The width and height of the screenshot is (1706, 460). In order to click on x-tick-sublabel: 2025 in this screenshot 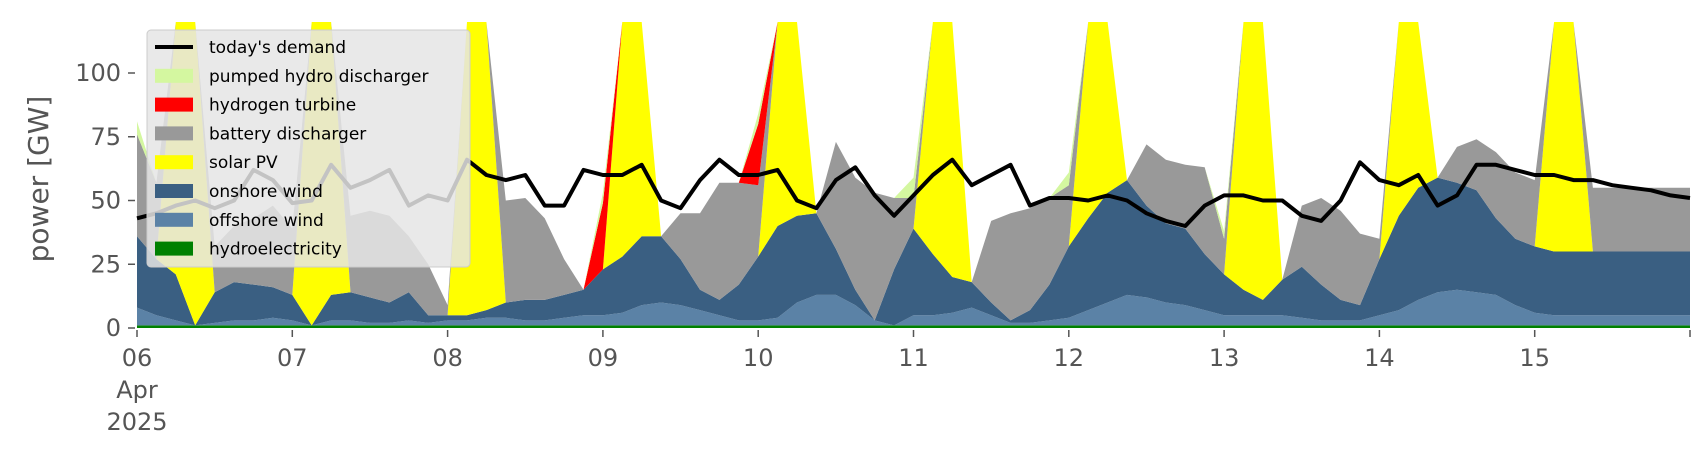, I will do `click(136, 422)`.